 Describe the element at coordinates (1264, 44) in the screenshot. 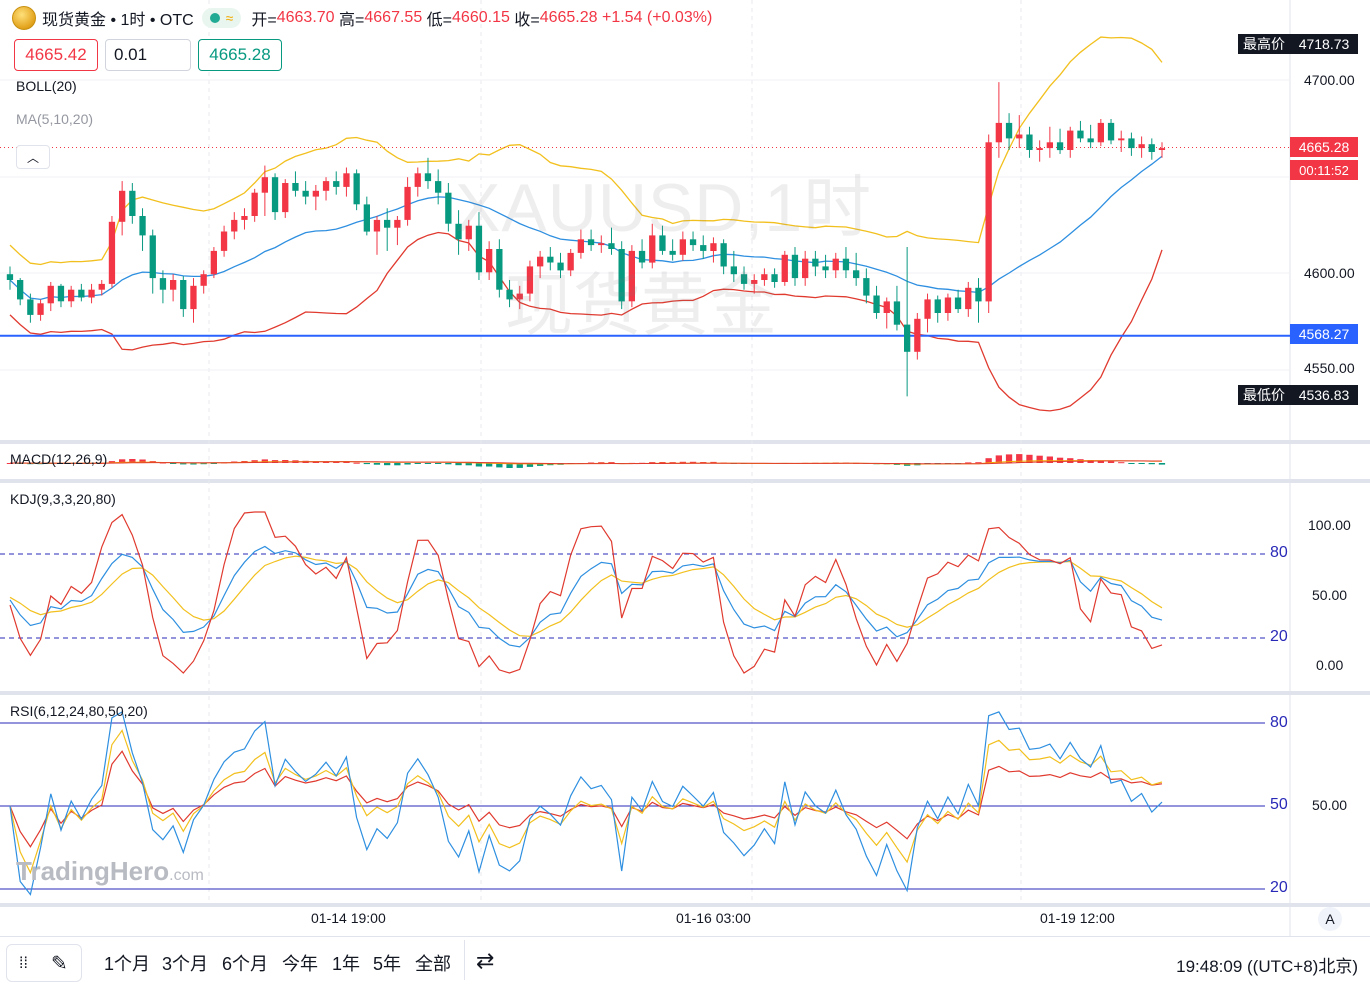

I see `max-price-label: 最高价` at that location.